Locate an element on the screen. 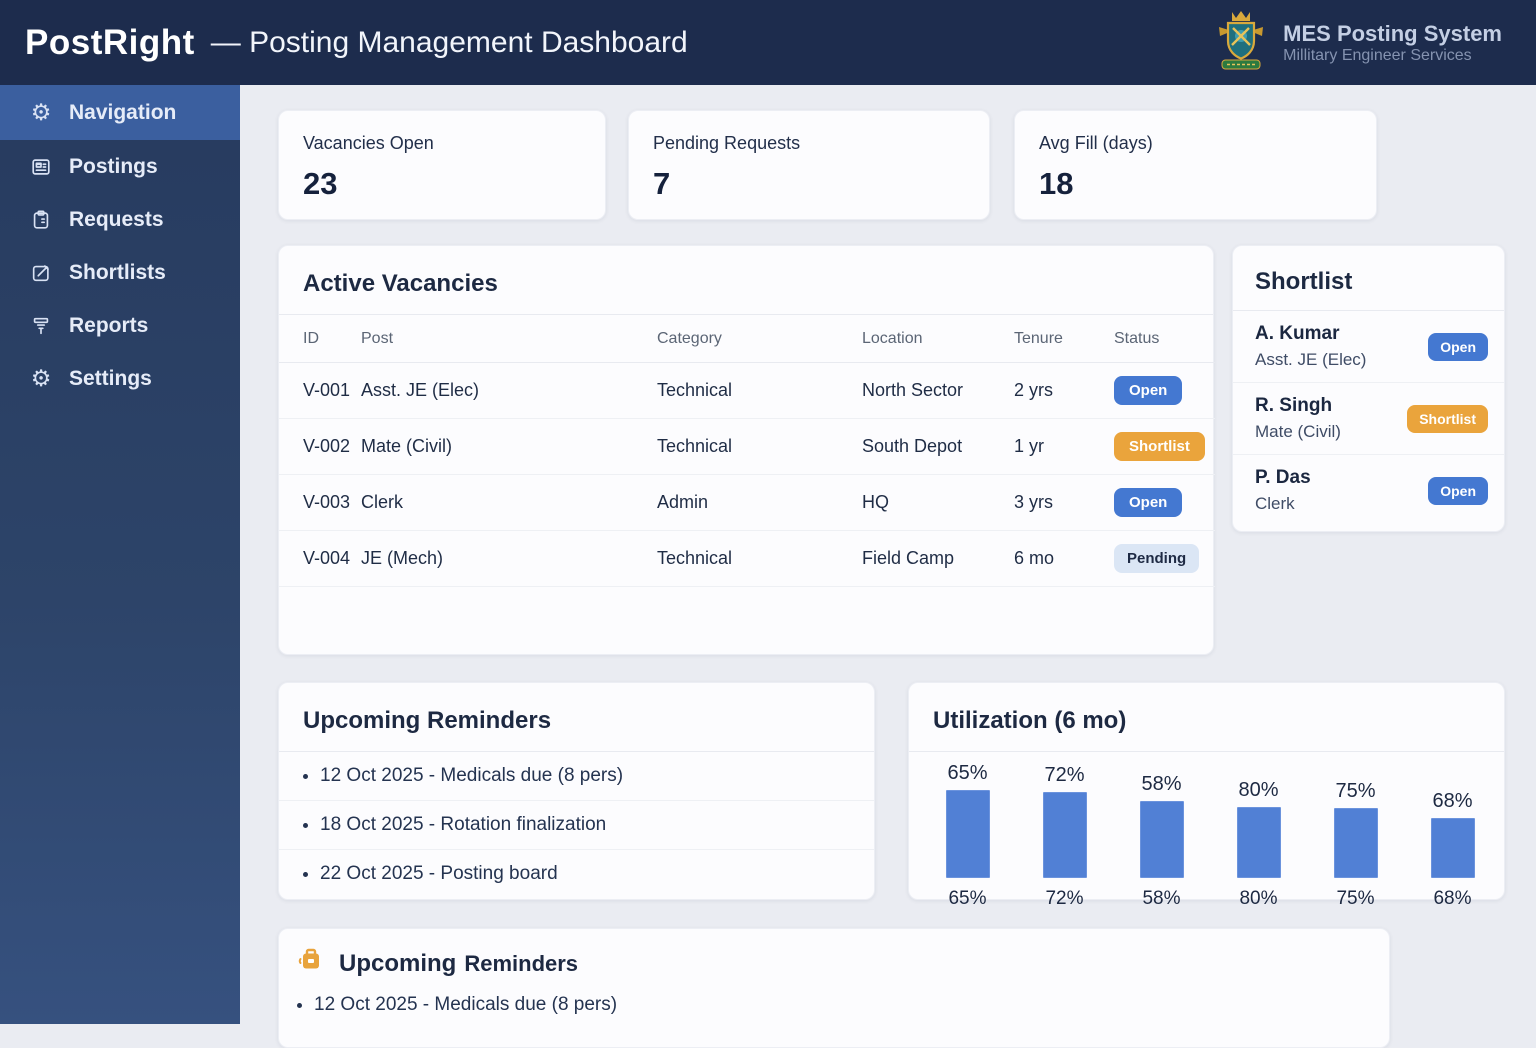 Image resolution: width=1536 pixels, height=1048 pixels. active-vacancies-title: Active Vacancies is located at coordinates (400, 283).